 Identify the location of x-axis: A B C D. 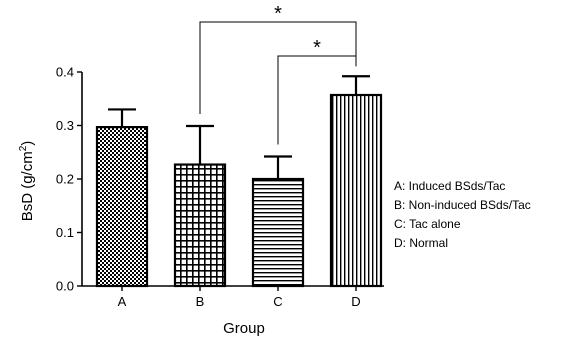
(233, 297).